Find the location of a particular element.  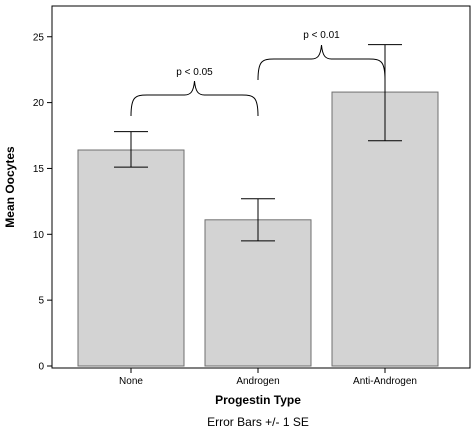

error-bar-note: Error Bars +/- 1 SE is located at coordinates (258, 422).